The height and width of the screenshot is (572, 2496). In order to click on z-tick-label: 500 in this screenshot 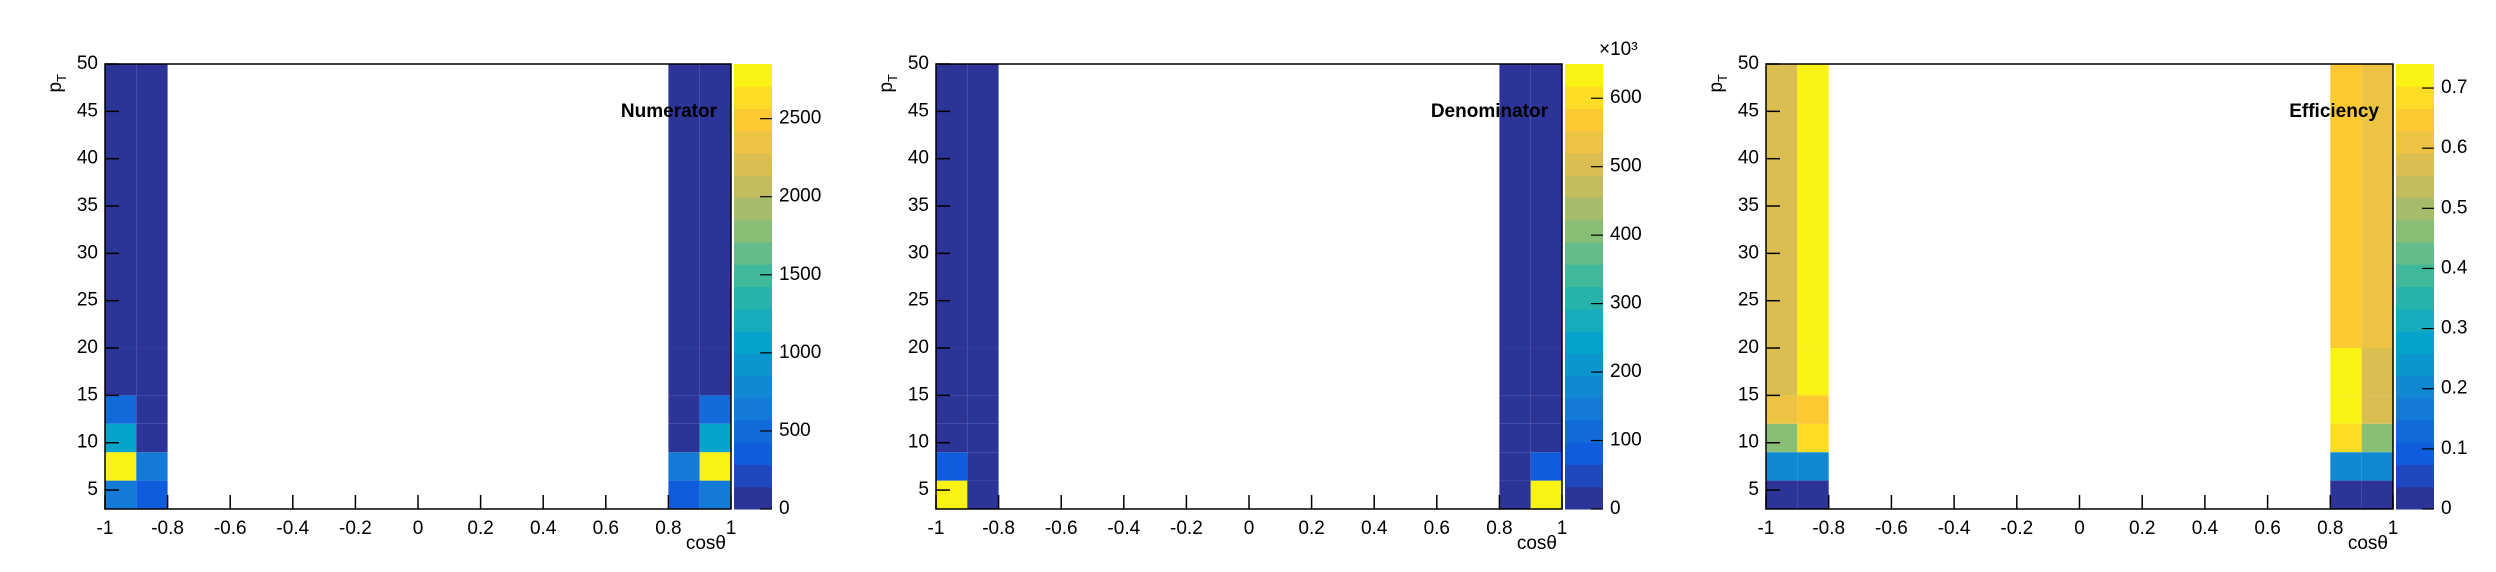, I will do `click(795, 430)`.